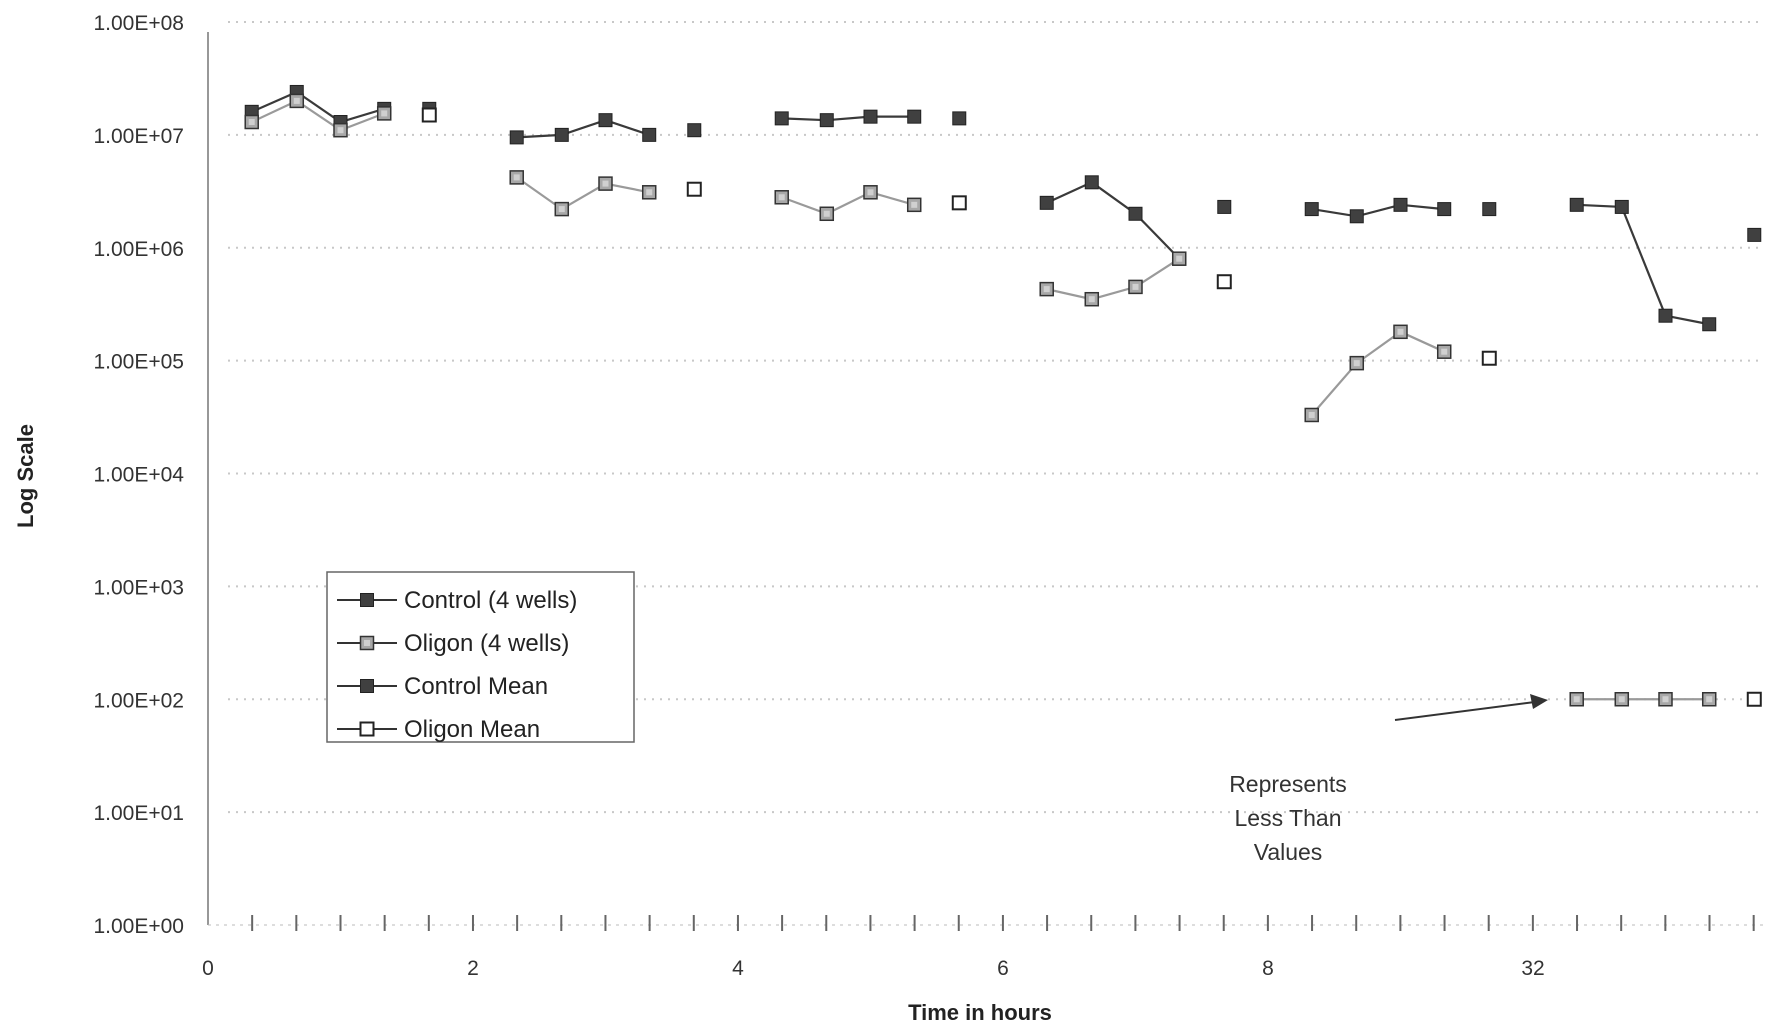 Image resolution: width=1765 pixels, height=1033 pixels. I want to click on y-axis-title: Log Scale, so click(25, 476).